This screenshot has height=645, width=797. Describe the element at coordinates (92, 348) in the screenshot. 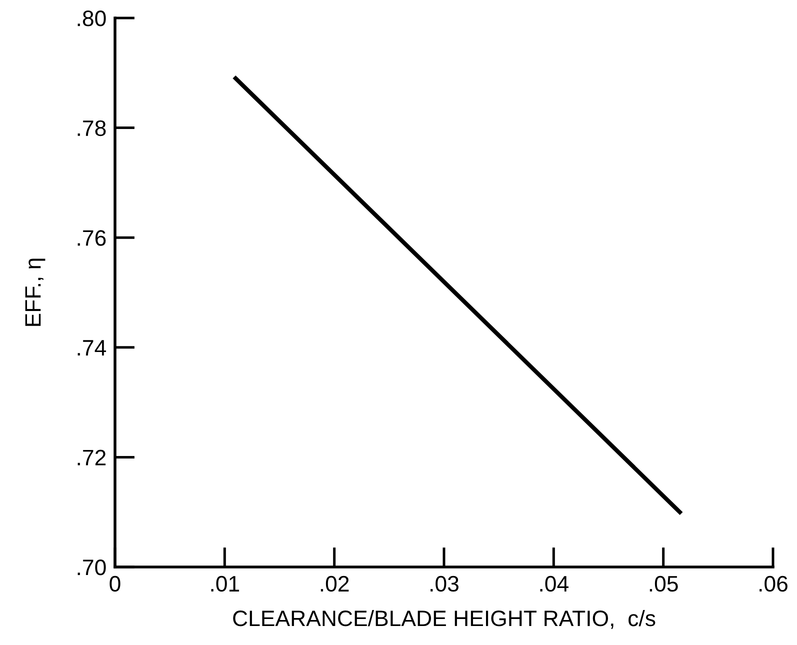

I see `y-tick-label: .74` at that location.